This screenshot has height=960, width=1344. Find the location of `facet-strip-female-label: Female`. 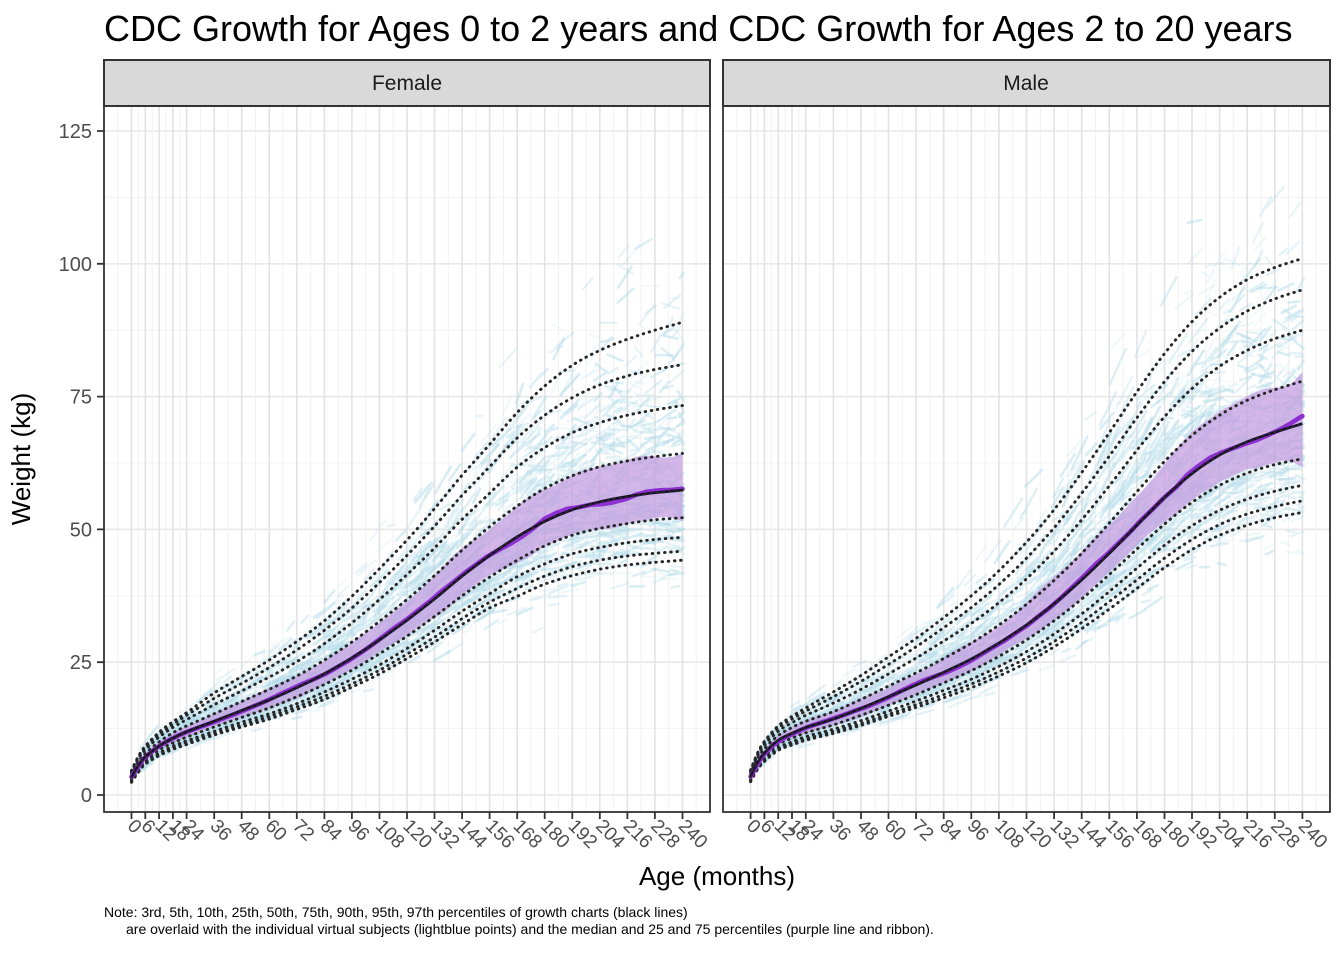

facet-strip-female-label: Female is located at coordinates (407, 83).